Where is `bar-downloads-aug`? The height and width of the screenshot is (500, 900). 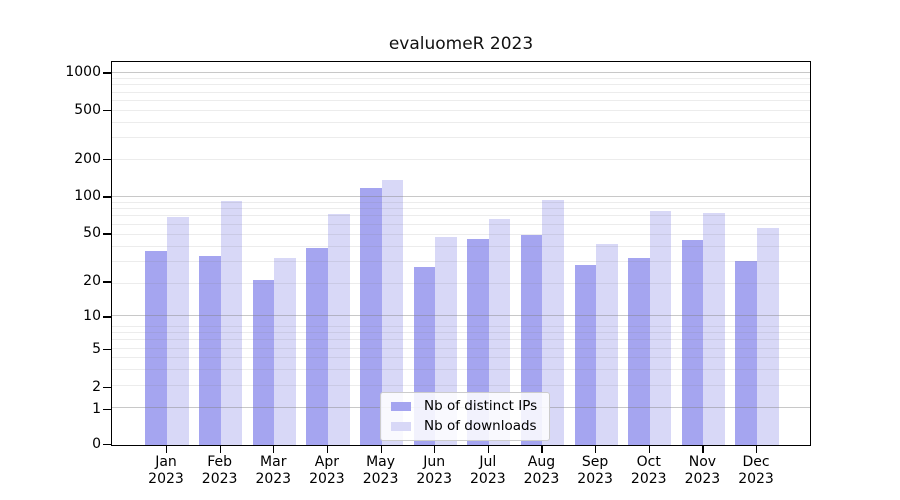 bar-downloads-aug is located at coordinates (553, 322).